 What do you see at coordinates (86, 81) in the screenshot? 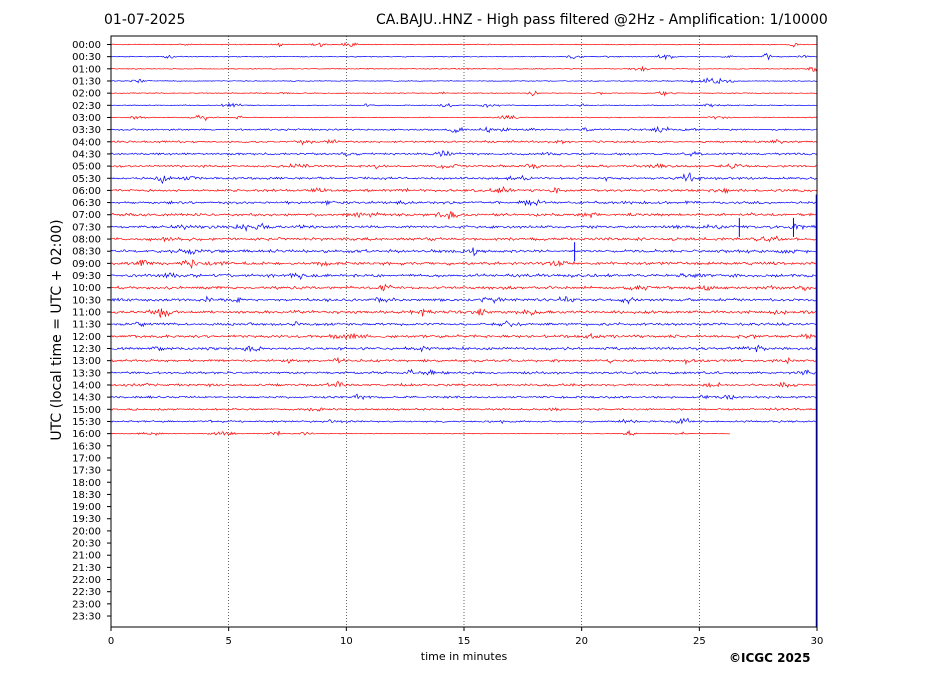
I see `y-tick-label-3: 01:30` at bounding box center [86, 81].